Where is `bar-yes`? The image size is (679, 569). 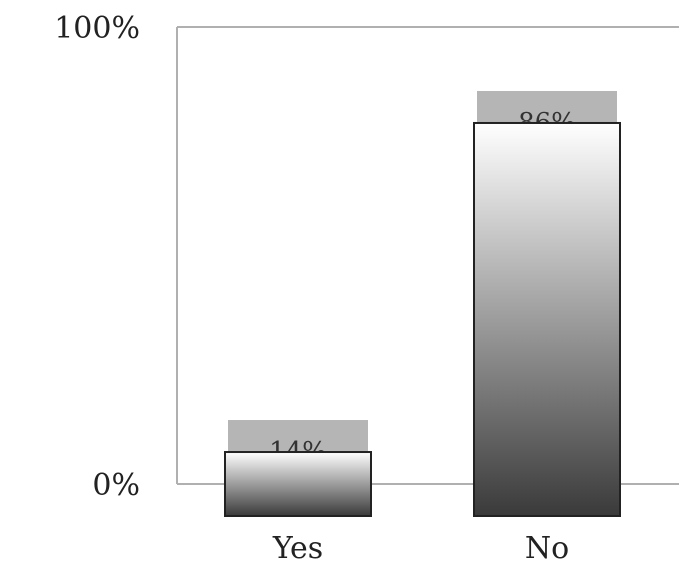 bar-yes is located at coordinates (298, 484).